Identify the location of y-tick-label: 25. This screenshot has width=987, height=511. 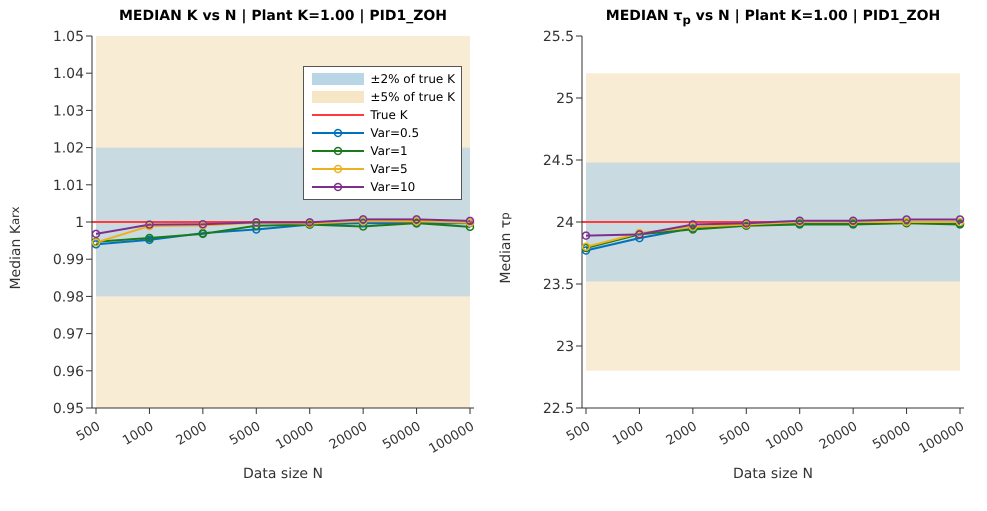
(565, 98).